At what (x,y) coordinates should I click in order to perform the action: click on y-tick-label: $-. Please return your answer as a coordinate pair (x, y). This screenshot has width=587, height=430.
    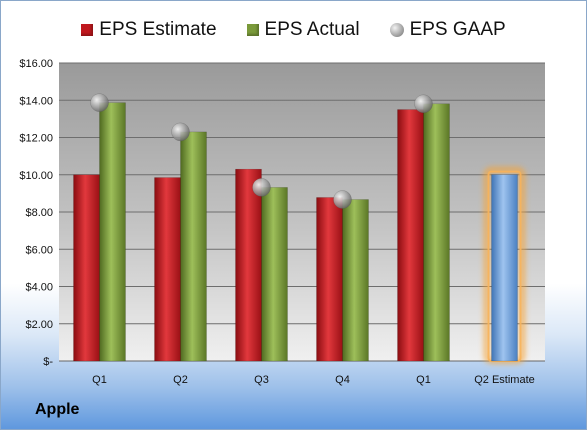
    Looking at the image, I should click on (48, 362).